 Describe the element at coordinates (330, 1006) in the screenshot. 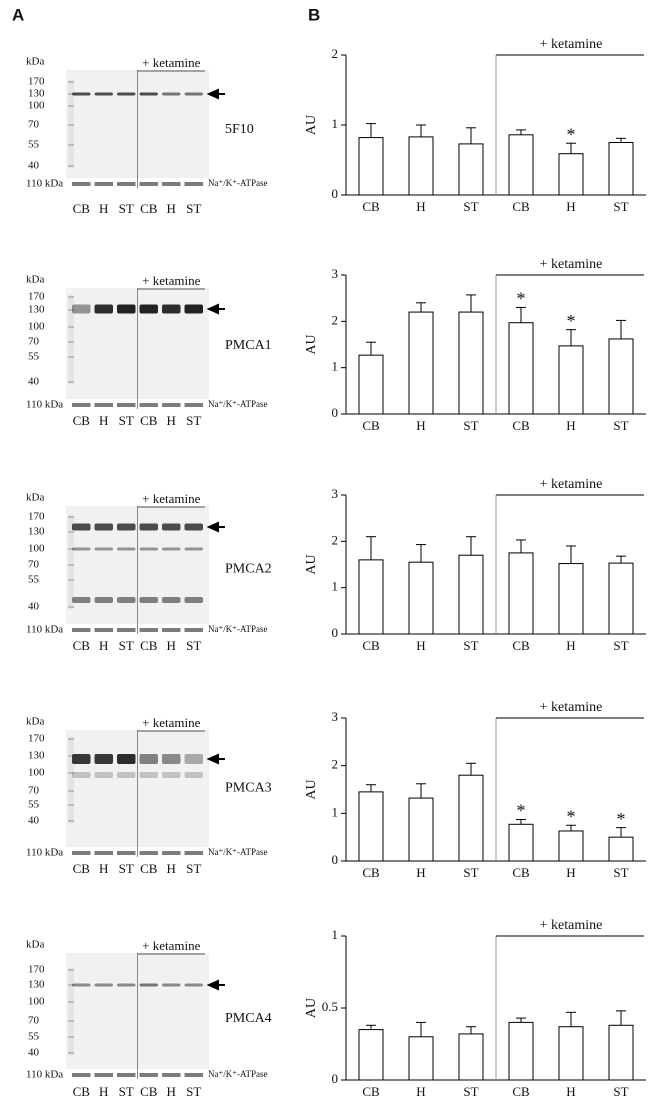

I see `y-tick-label: 0.5` at that location.